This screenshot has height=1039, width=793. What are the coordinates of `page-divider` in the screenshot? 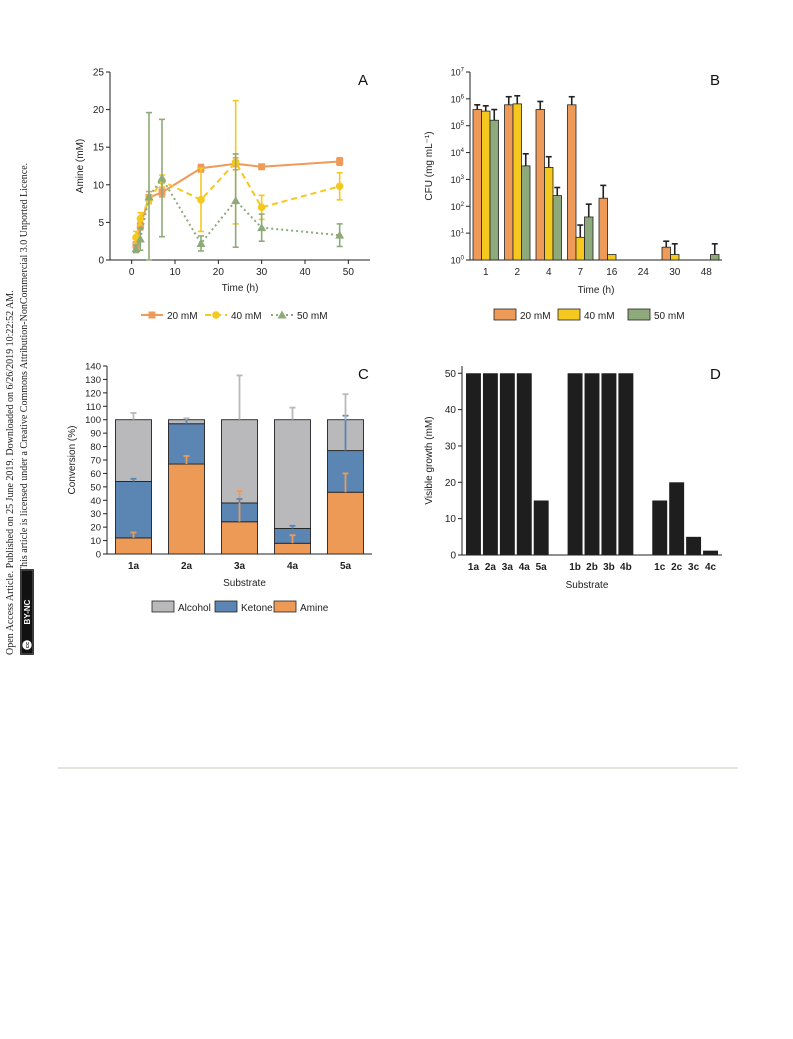 It's located at (398, 768).